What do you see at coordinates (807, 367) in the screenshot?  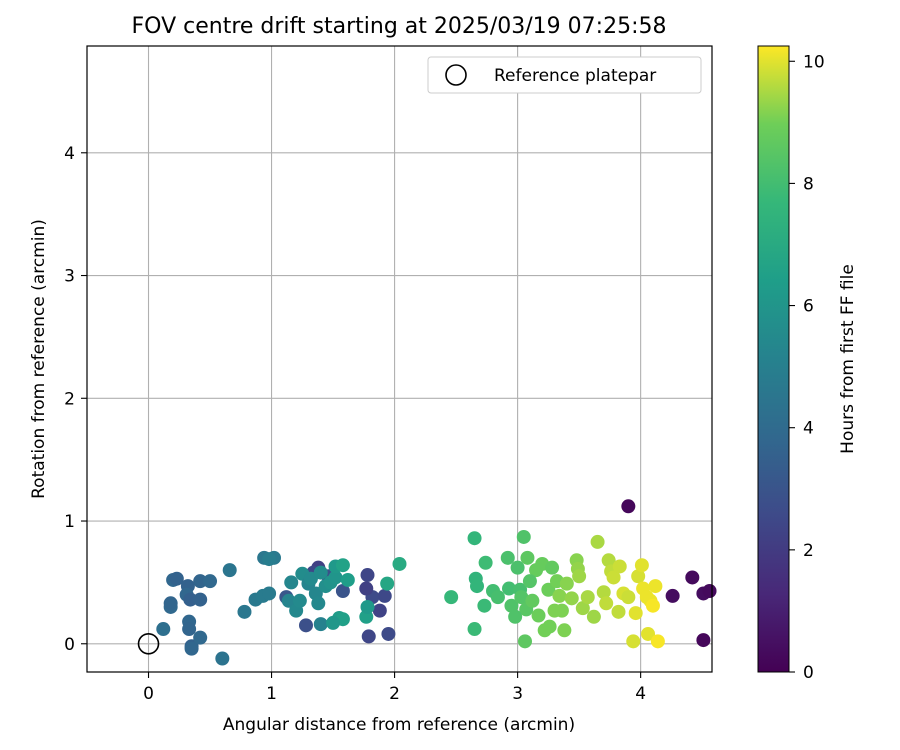 I see `colorbar-ticks: 0 2 4 6 8 10` at bounding box center [807, 367].